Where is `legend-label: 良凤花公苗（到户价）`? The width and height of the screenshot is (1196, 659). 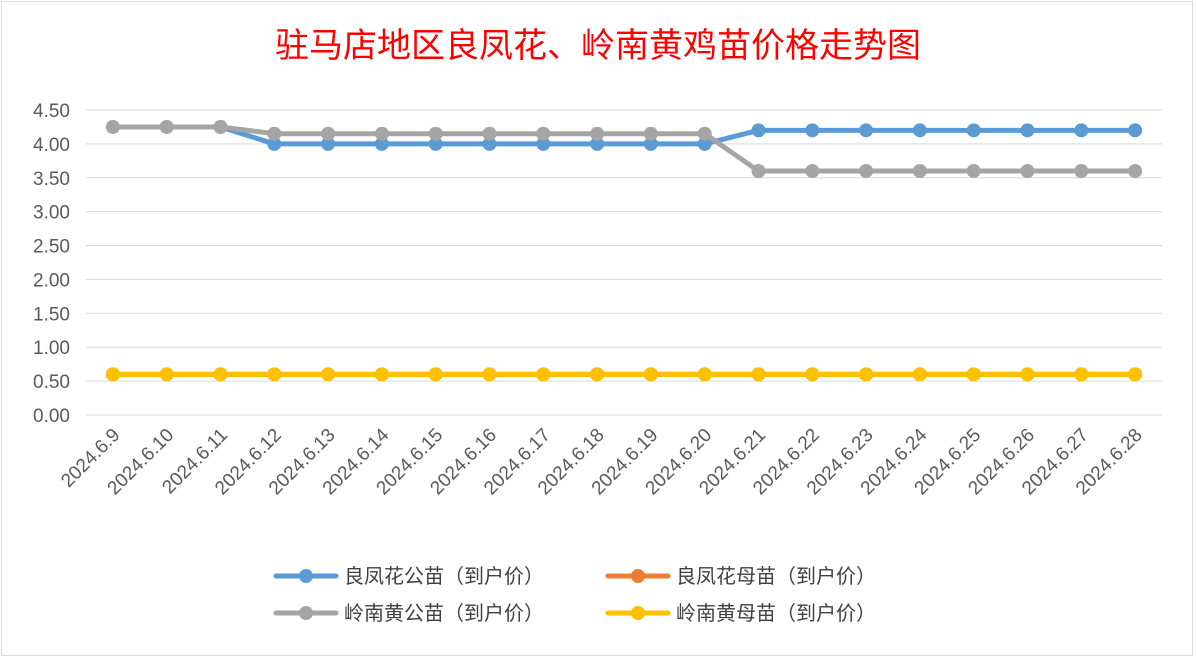 legend-label: 良凤花公苗（到户价） is located at coordinates (444, 576).